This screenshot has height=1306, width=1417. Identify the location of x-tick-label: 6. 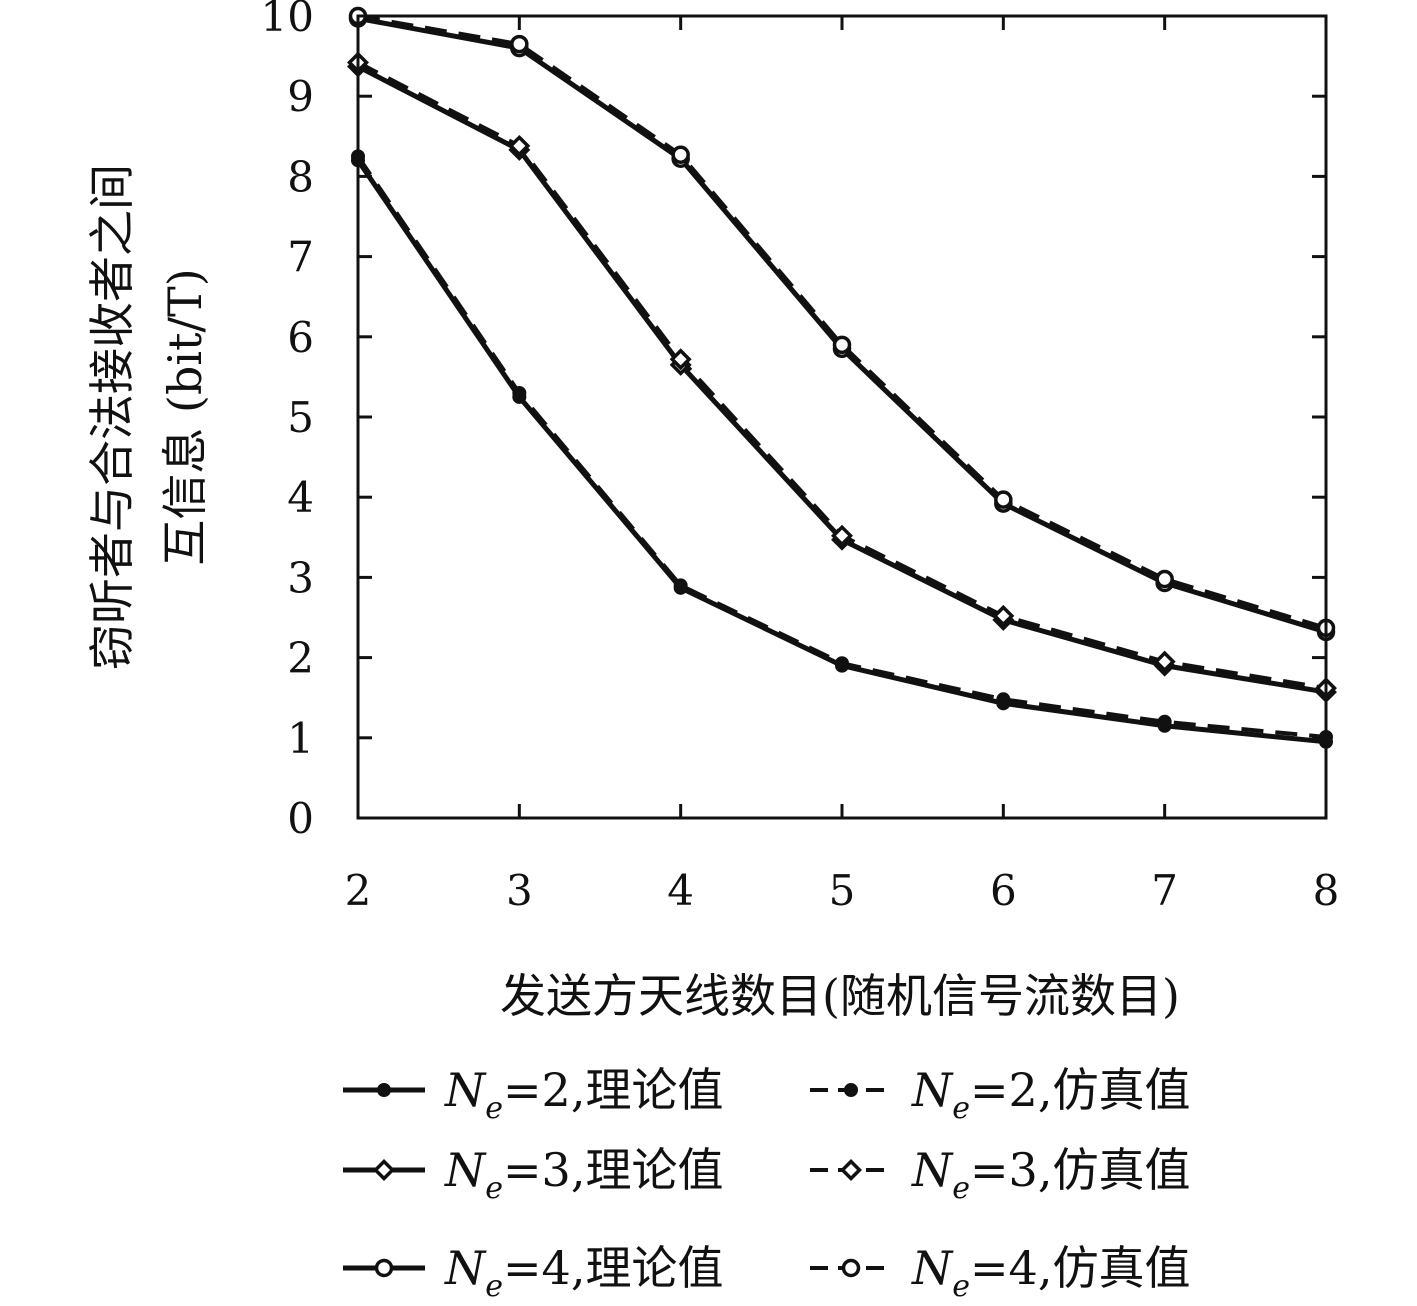
(1003, 890).